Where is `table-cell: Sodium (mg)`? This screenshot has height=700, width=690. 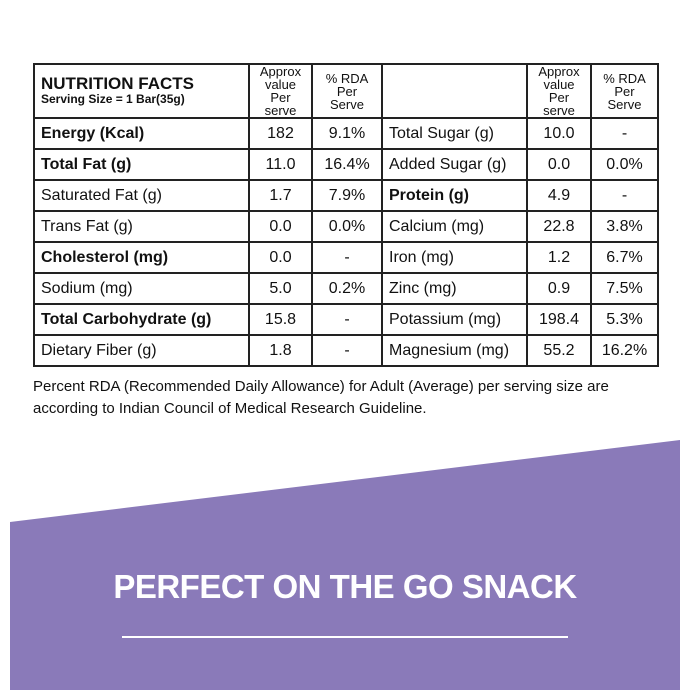 table-cell: Sodium (mg) is located at coordinates (141, 288).